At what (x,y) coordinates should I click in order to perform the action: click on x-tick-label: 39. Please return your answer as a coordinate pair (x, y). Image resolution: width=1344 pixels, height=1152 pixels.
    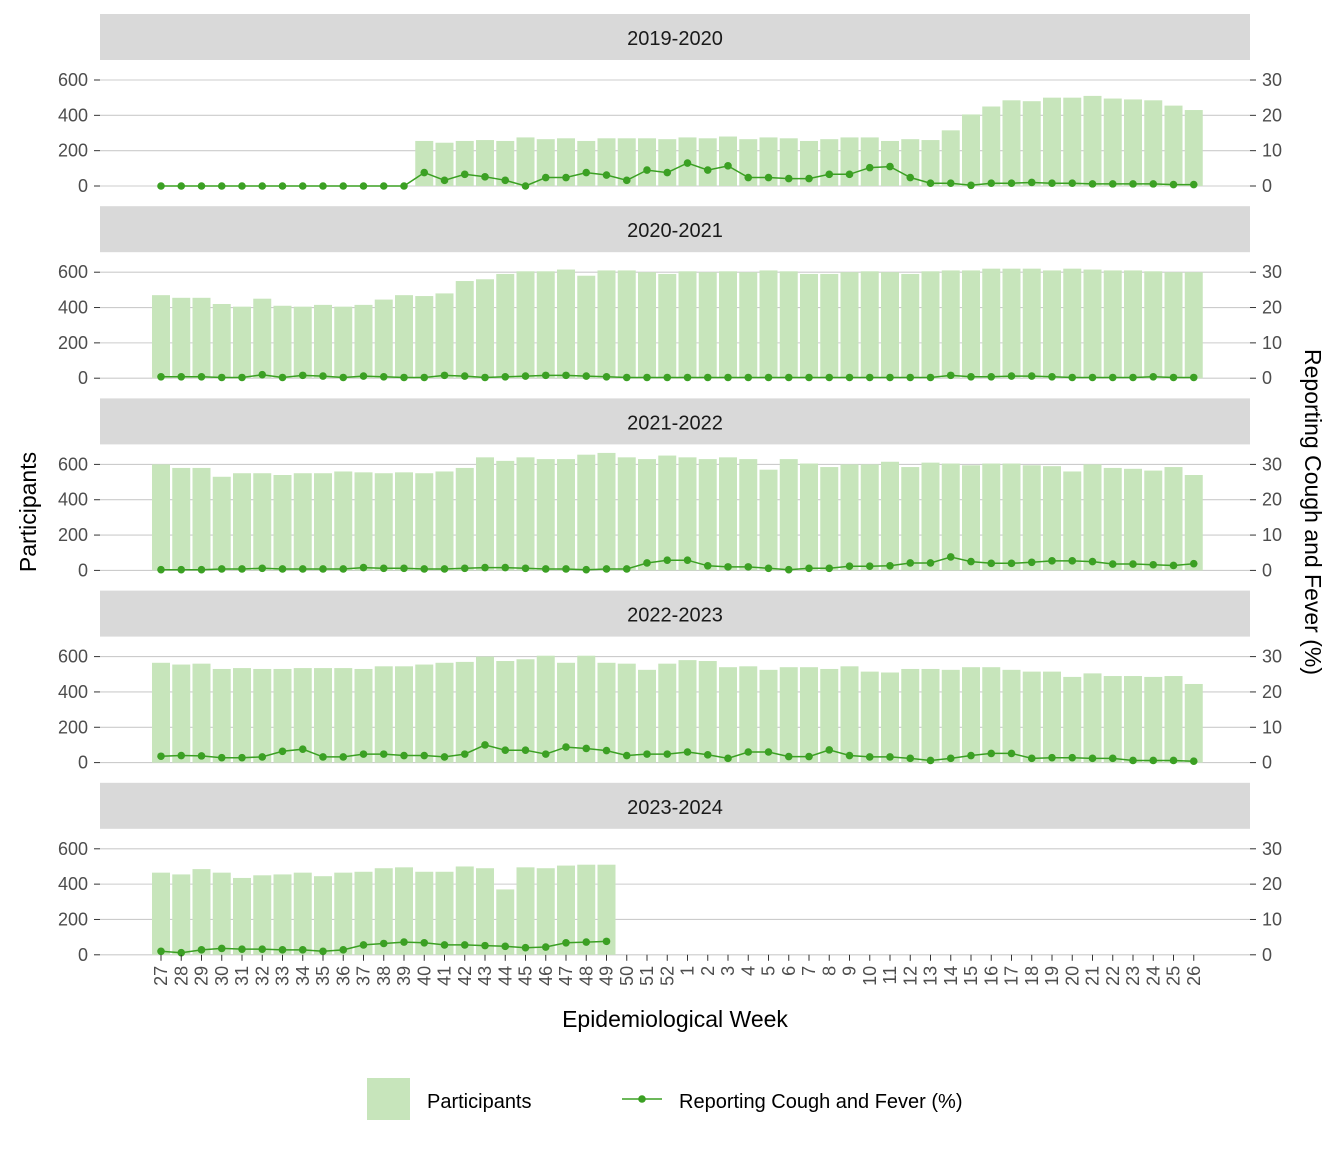
    Looking at the image, I should click on (404, 976).